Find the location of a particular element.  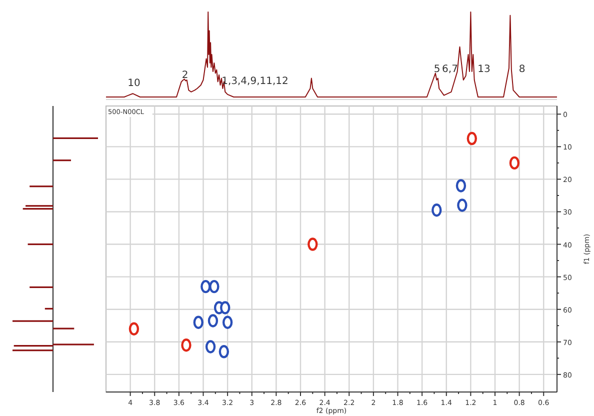

annotation: 1,3,4,9,11,12 is located at coordinates (255, 81).